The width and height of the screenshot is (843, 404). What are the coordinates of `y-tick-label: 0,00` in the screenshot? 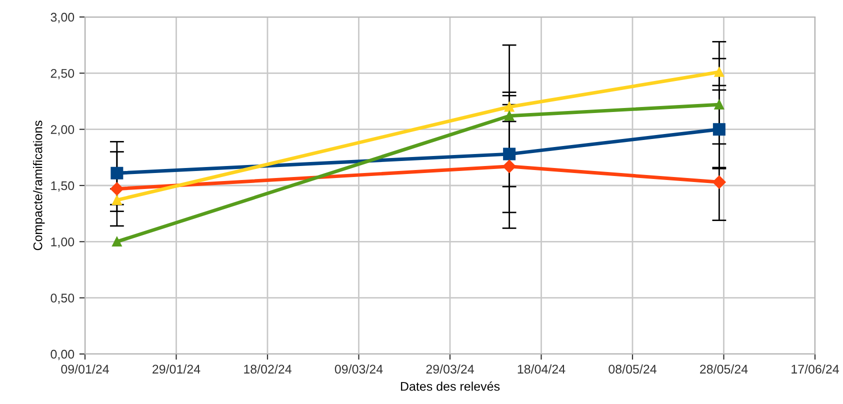 It's located at (62, 355).